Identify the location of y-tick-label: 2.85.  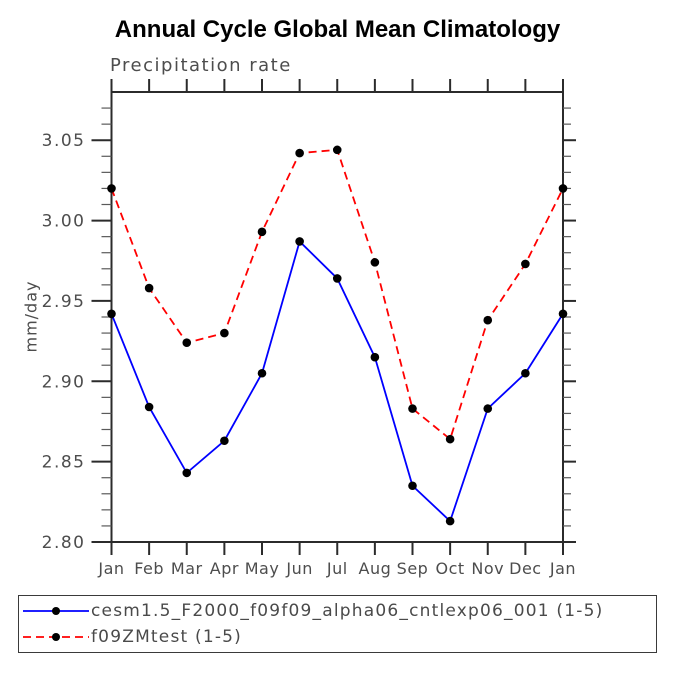
(64, 463).